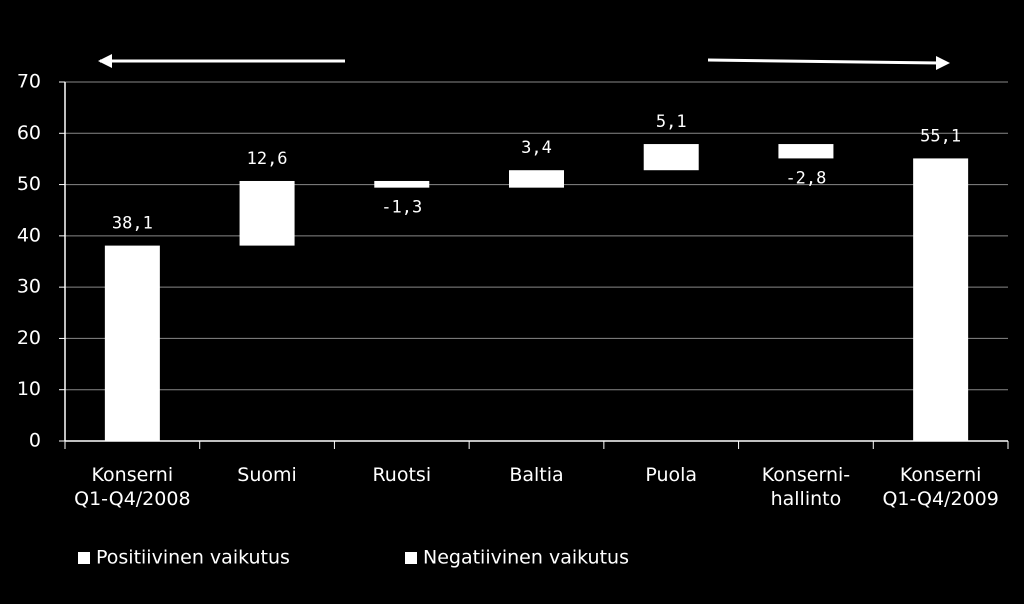  I want to click on value-label: -2,8, so click(805, 178).